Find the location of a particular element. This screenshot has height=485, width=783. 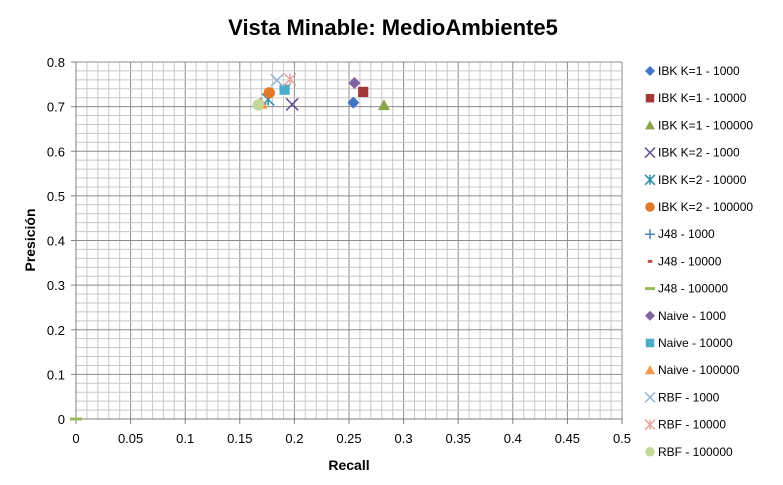

legend-label: Naive - 100000 is located at coordinates (699, 370).